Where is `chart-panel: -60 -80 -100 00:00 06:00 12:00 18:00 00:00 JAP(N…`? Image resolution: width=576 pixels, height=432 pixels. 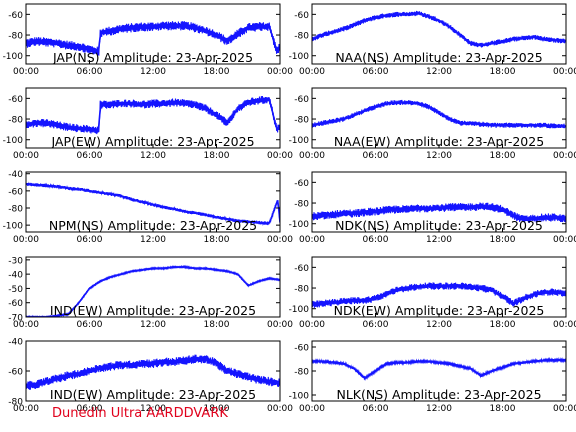
chart-panel: -60 -80 -100 00:00 06:00 12:00 18:00 00:00 JAP(N… is located at coordinates (148, 40).